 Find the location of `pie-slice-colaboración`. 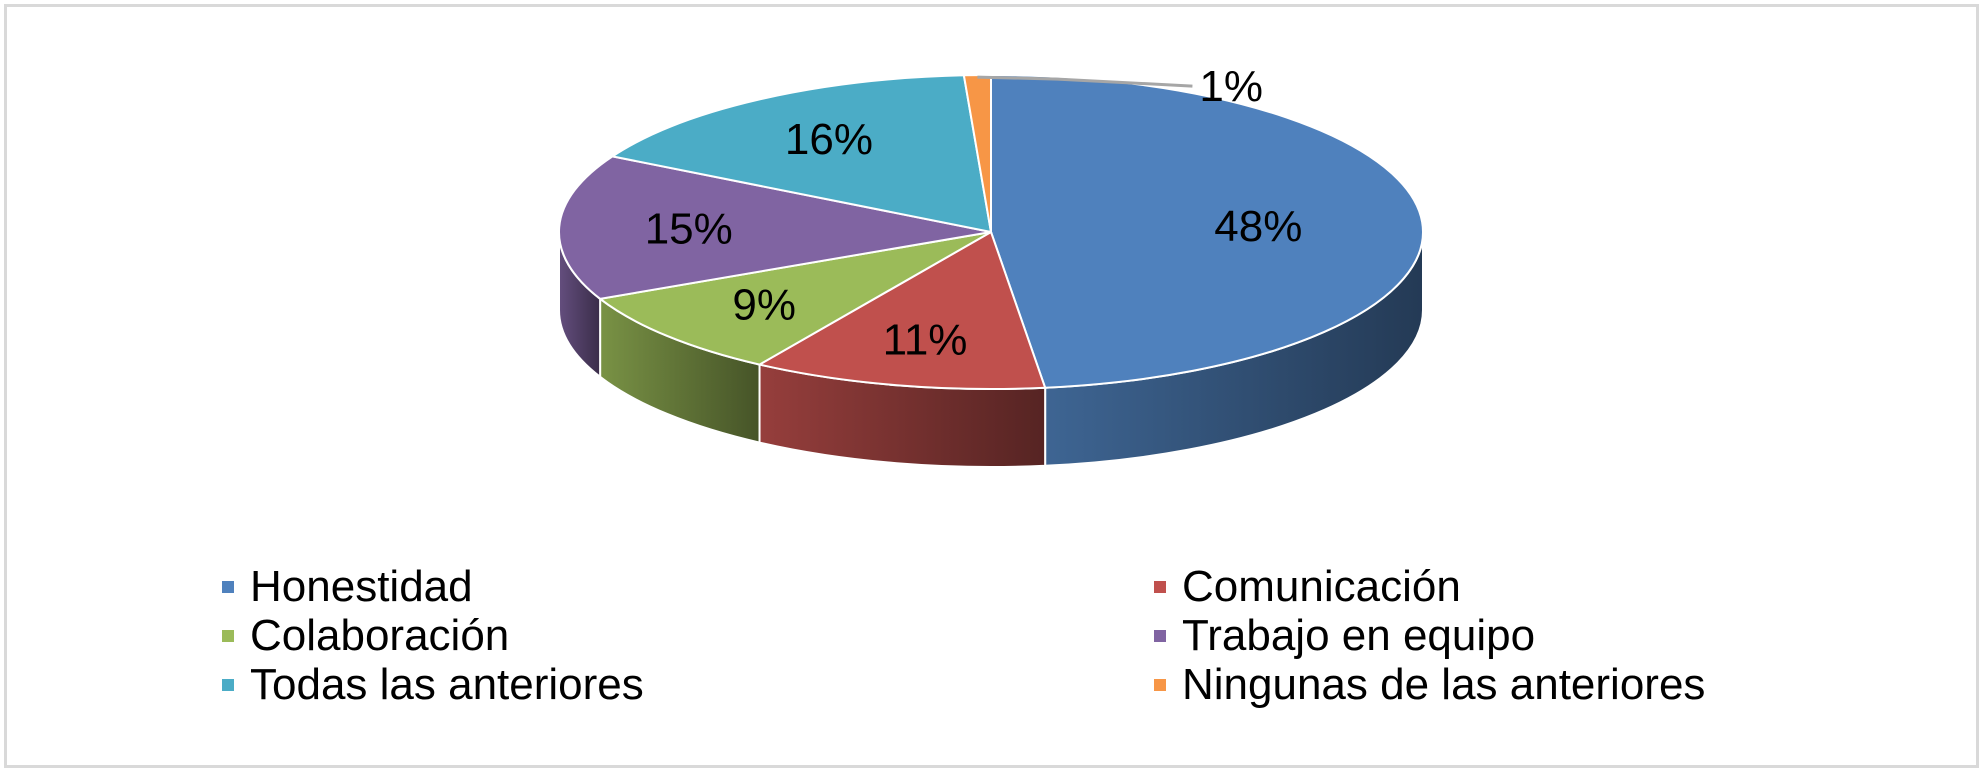

pie-slice-colaboración is located at coordinates (794, 298).